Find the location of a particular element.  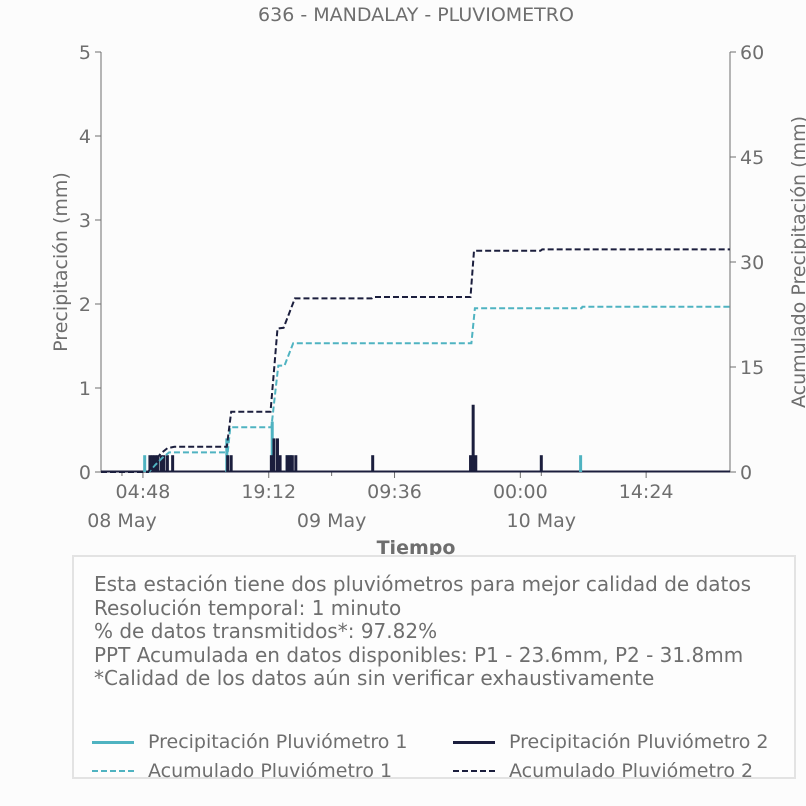

y-axis-left-label: Precipitación (mm) is located at coordinates (61, 262).